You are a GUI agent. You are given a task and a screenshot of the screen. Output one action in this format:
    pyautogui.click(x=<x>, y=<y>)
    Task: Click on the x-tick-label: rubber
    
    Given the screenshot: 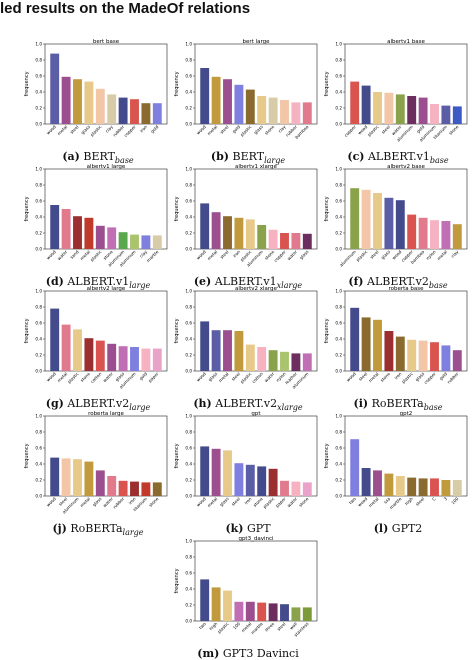 What is the action you would take?
    pyautogui.click(x=453, y=378)
    